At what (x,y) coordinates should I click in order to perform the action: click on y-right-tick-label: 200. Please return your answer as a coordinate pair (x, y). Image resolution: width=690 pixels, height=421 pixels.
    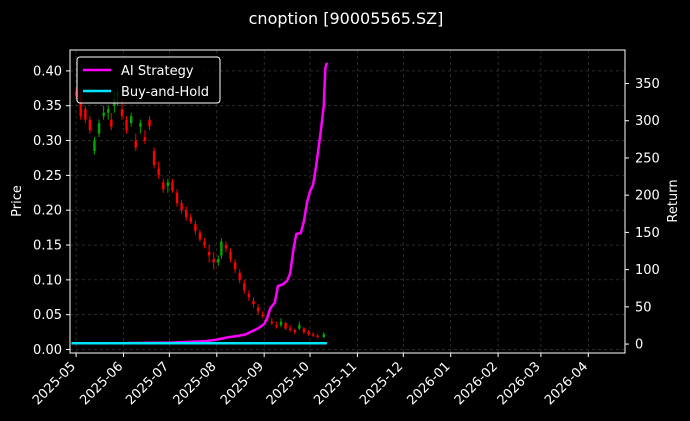
    Looking at the image, I should click on (647, 196).